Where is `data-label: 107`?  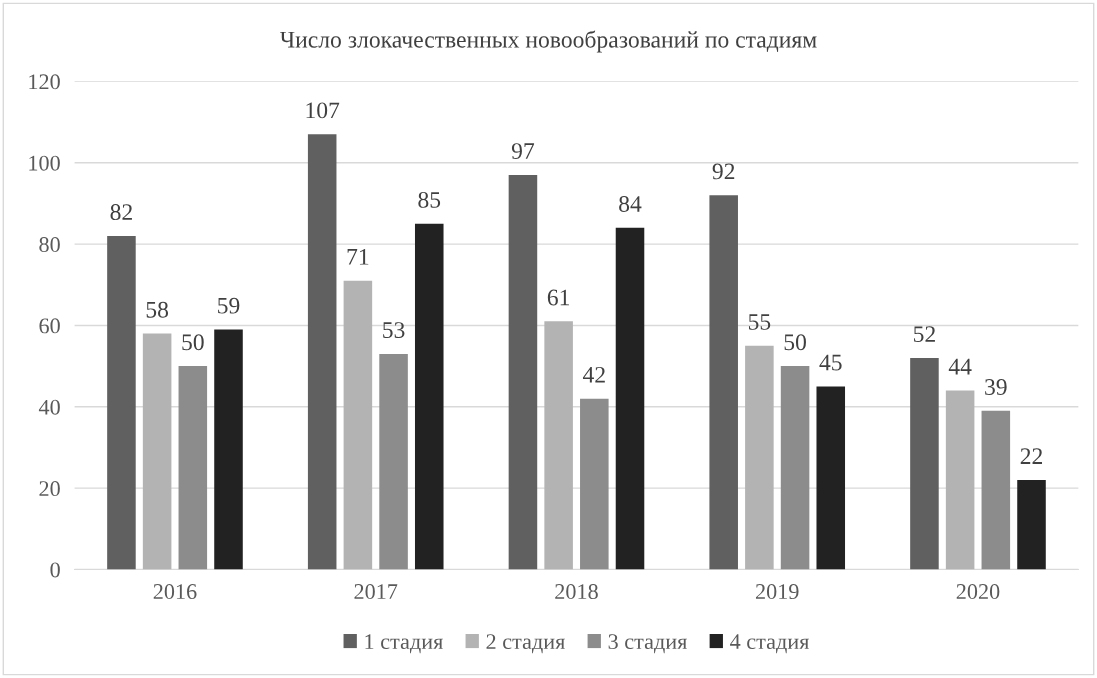
data-label: 107 is located at coordinates (323, 110).